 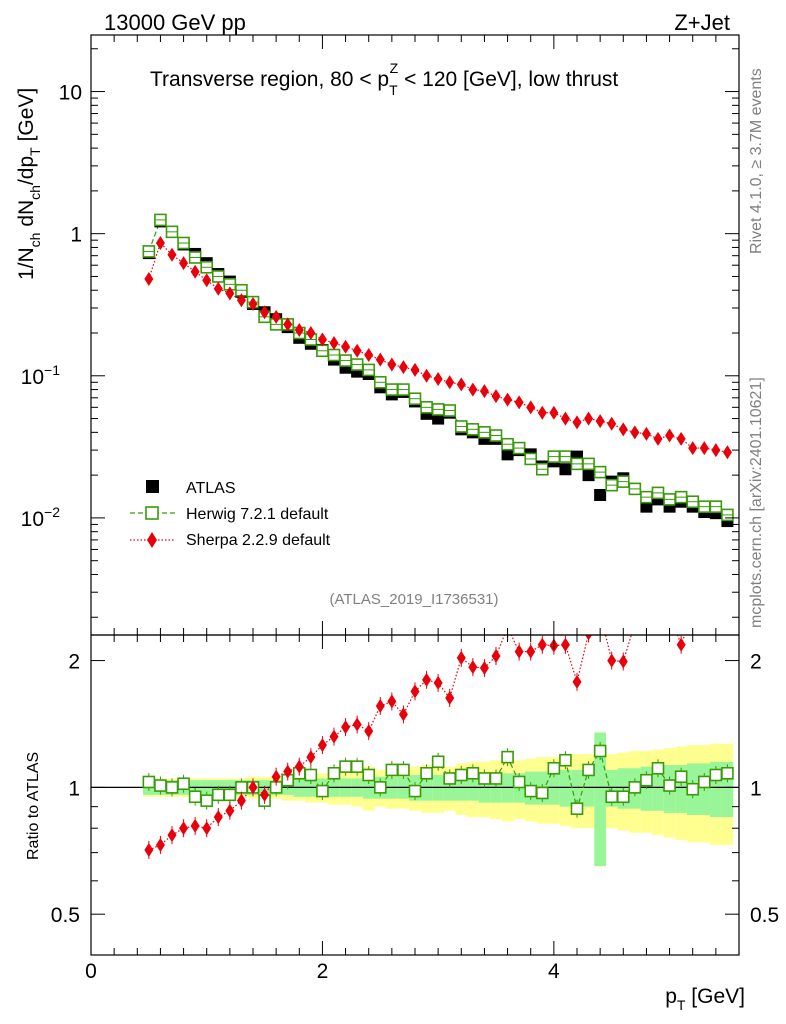 What do you see at coordinates (29, 184) in the screenshot?
I see `main-ylabel: 1/Nch dNch/dpT [GeV]` at bounding box center [29, 184].